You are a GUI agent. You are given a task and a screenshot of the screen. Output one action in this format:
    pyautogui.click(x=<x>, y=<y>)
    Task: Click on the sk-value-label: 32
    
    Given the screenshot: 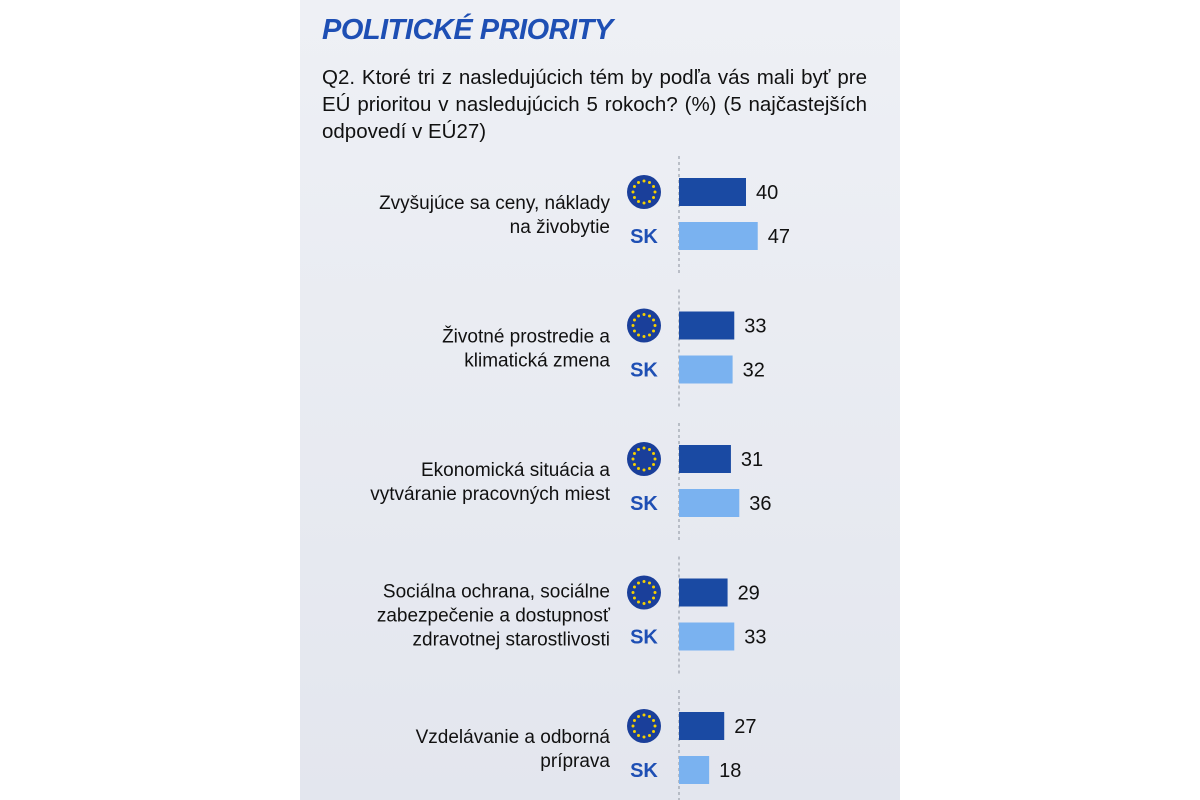 What is the action you would take?
    pyautogui.click(x=754, y=371)
    